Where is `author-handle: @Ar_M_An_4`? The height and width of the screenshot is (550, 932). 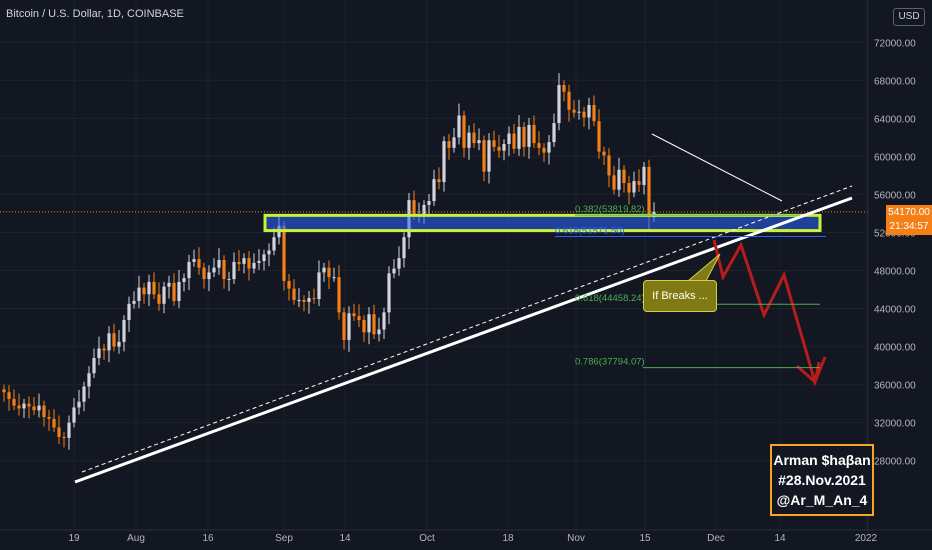 author-handle: @Ar_M_An_4 is located at coordinates (822, 500).